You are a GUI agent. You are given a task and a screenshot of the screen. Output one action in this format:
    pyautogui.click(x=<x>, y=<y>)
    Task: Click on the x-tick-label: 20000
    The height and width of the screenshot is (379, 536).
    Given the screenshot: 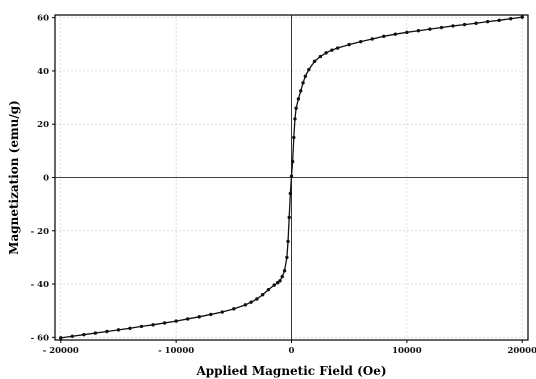 What is the action you would take?
    pyautogui.click(x=521, y=351)
    